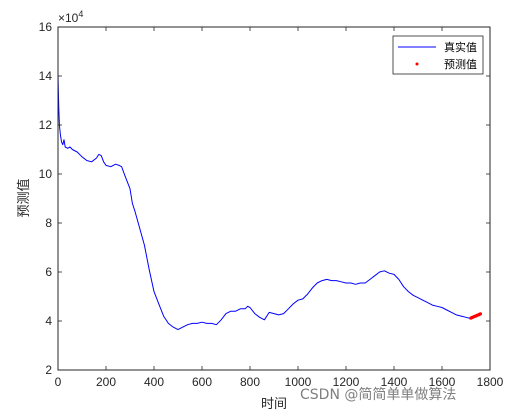 This screenshot has width=524, height=415. I want to click on x-tick-label-7: 1400, so click(394, 382).